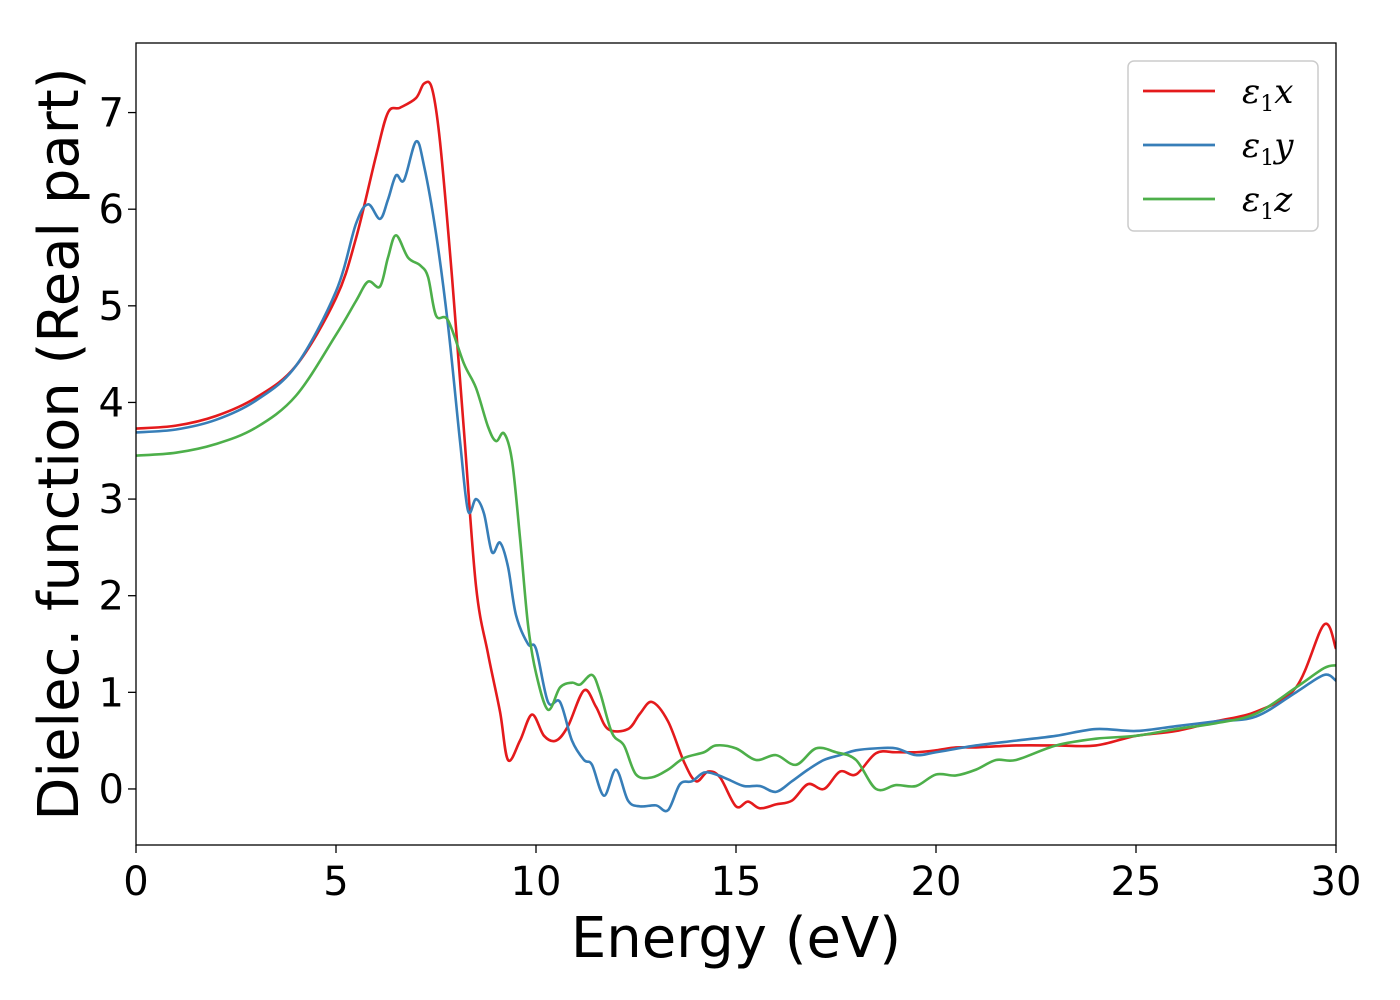 Image resolution: width=1400 pixels, height=1000 pixels. I want to click on legend-label-x: ε1x, so click(1267, 94).